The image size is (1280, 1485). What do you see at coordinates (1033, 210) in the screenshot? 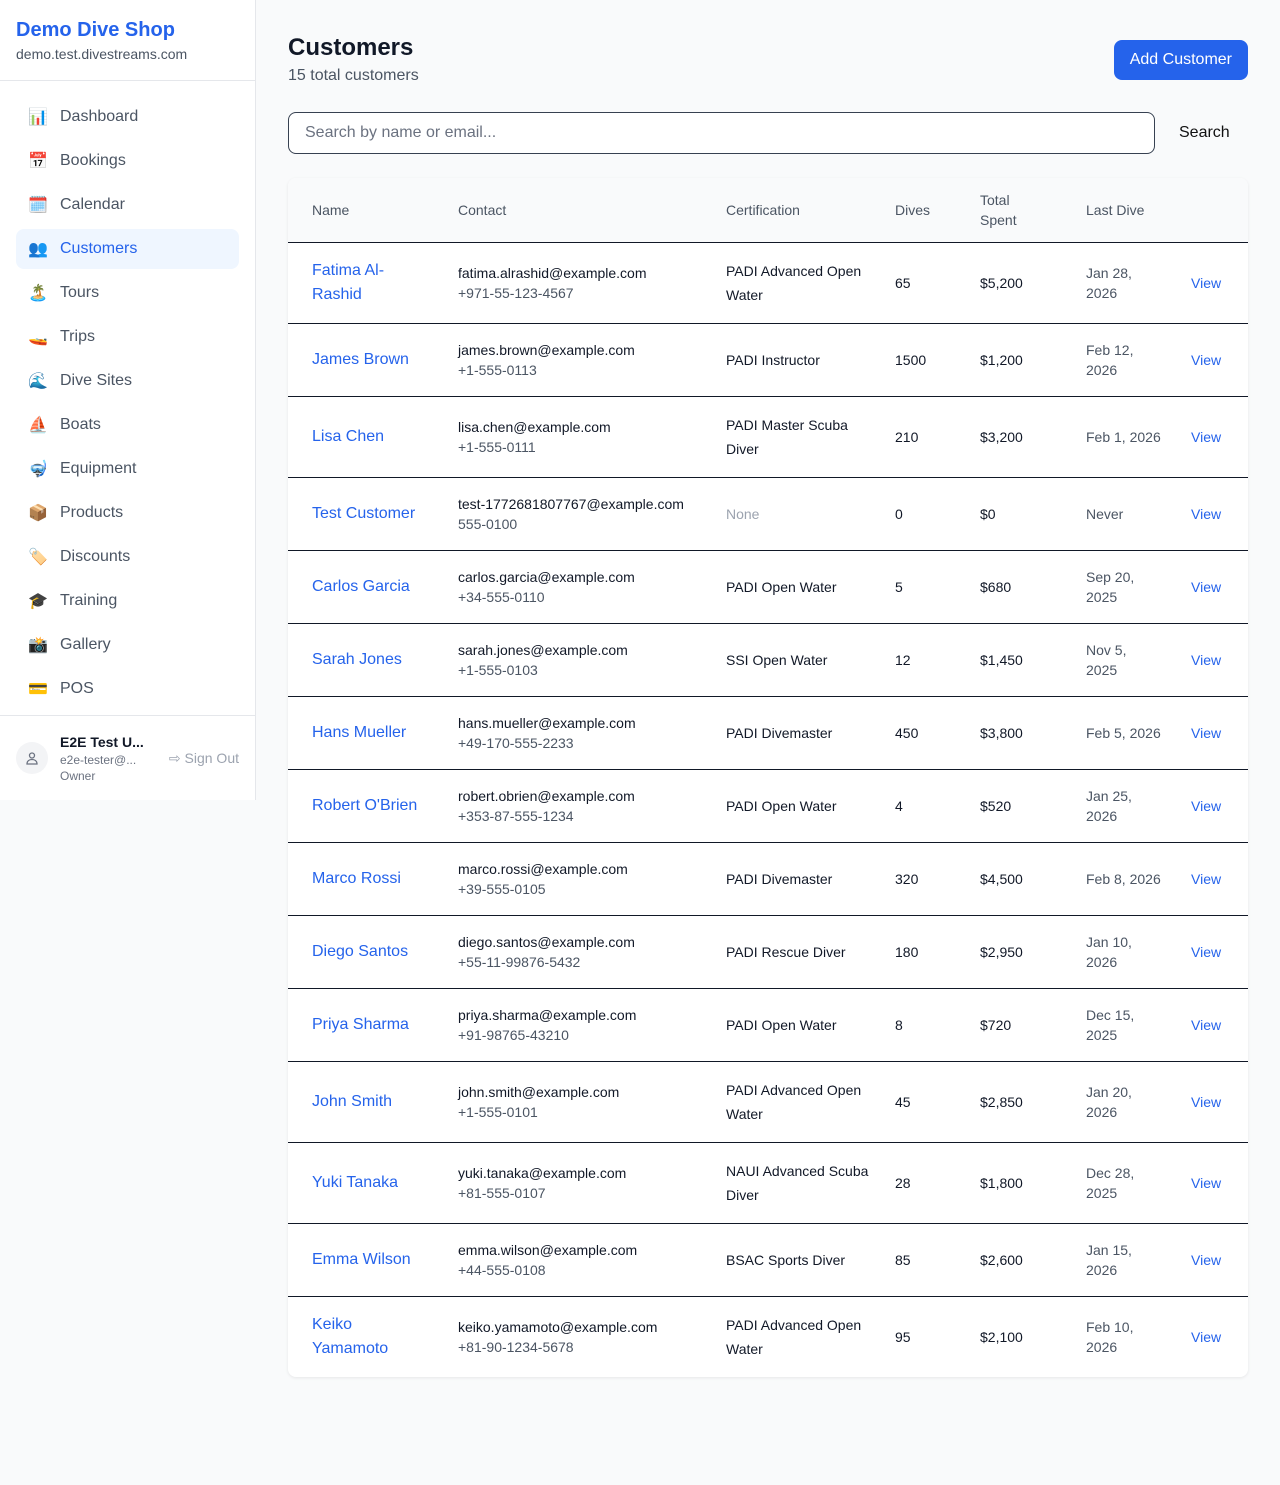
I see `column-header-total-spent: Total Spent` at bounding box center [1033, 210].